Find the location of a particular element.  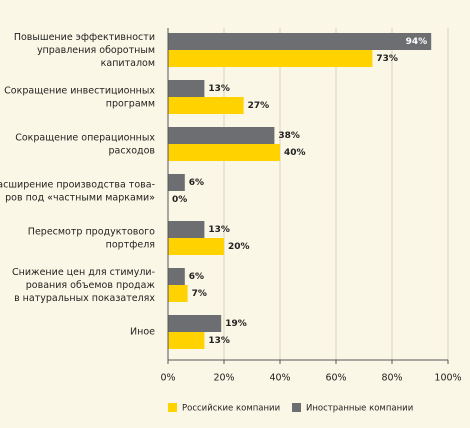

value-label: 20% is located at coordinates (239, 247).